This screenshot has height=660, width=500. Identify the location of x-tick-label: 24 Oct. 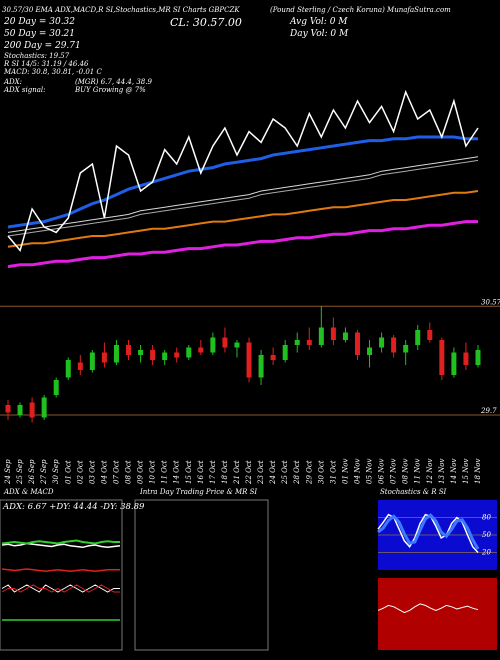
(273, 472).